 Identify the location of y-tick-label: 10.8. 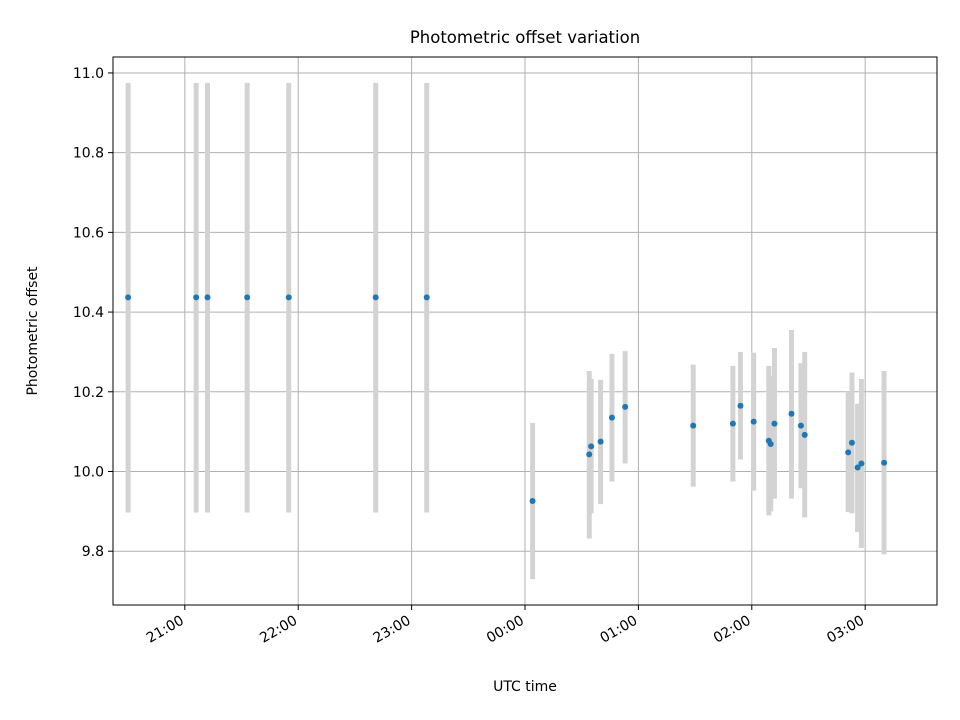
(88, 154).